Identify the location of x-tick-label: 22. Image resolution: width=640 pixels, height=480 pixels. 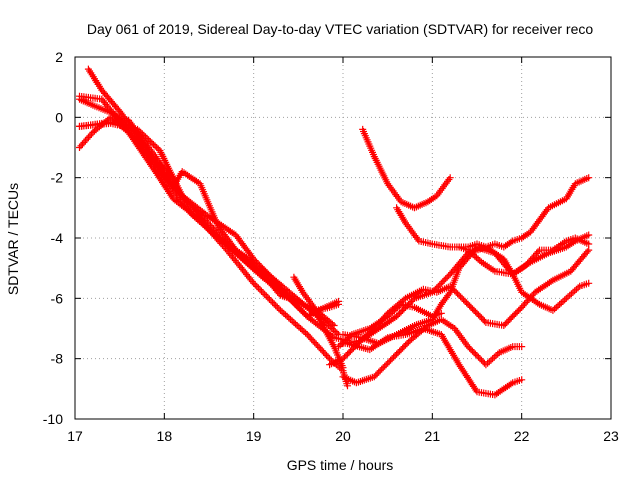
(522, 436).